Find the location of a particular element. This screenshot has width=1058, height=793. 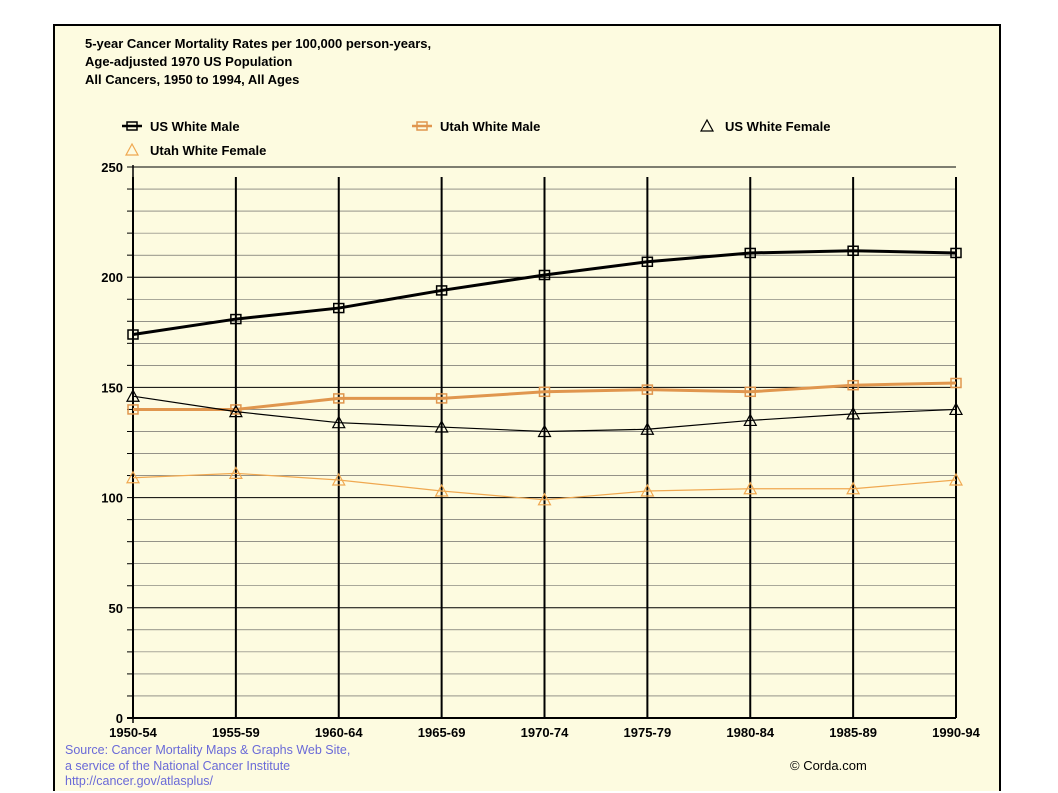

y-tick-label: 250 is located at coordinates (112, 167).